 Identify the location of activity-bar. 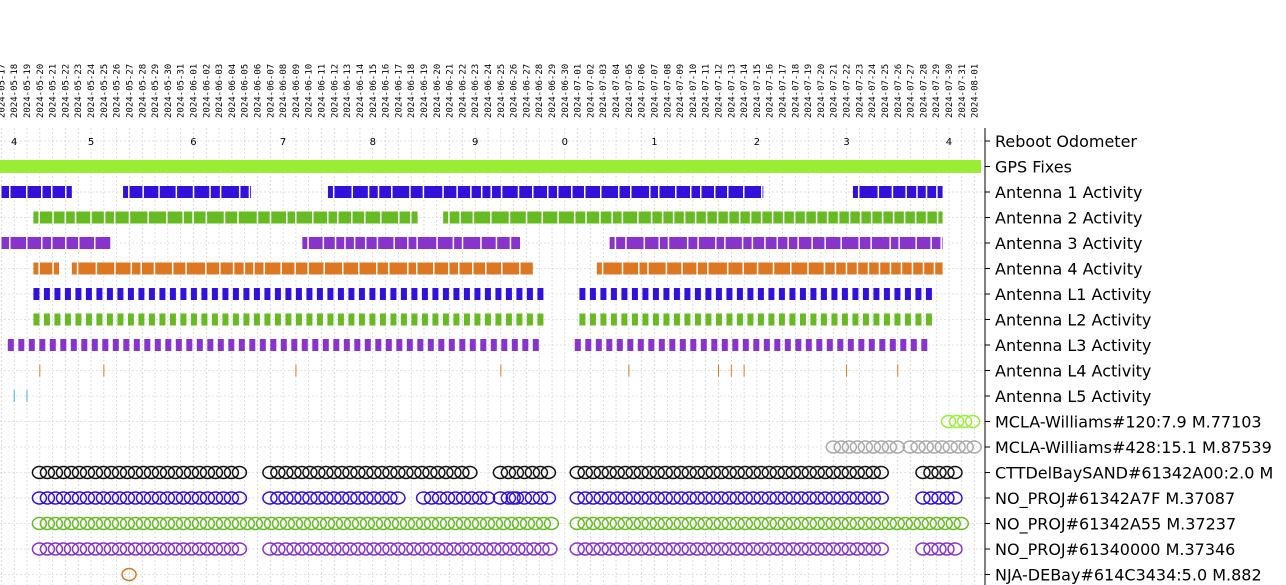
(46, 268).